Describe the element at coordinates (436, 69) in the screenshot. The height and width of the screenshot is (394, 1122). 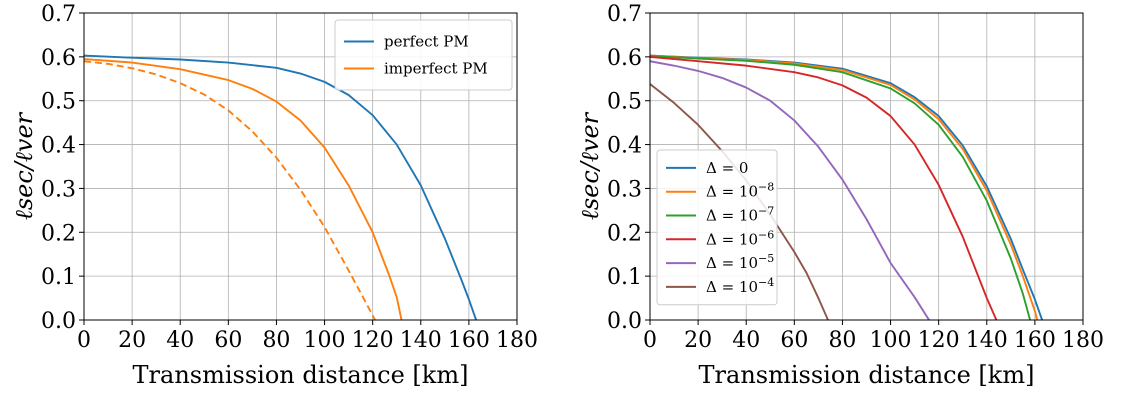
I see `legend-label: imperfect PM` at that location.